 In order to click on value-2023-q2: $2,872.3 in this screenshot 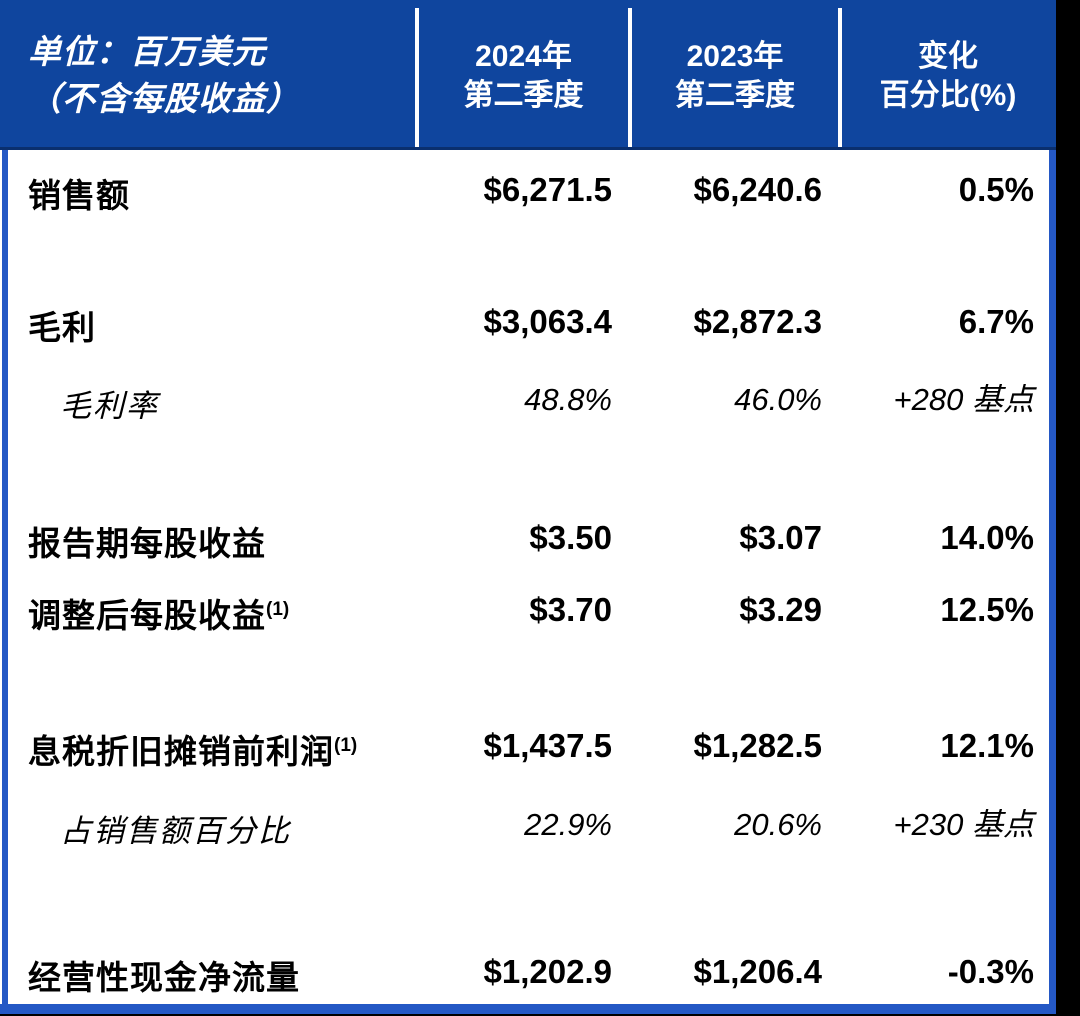, I will do `click(757, 321)`.